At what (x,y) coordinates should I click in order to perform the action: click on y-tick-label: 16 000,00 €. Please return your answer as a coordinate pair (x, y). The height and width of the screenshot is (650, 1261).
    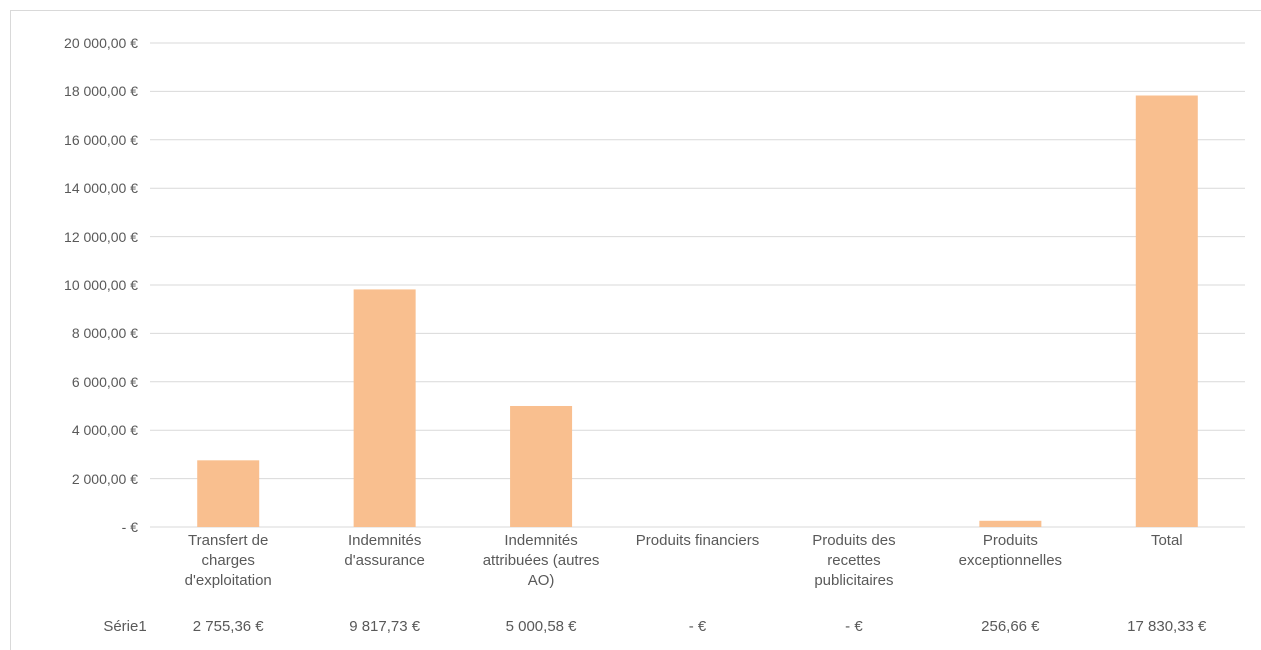
    Looking at the image, I should click on (101, 139).